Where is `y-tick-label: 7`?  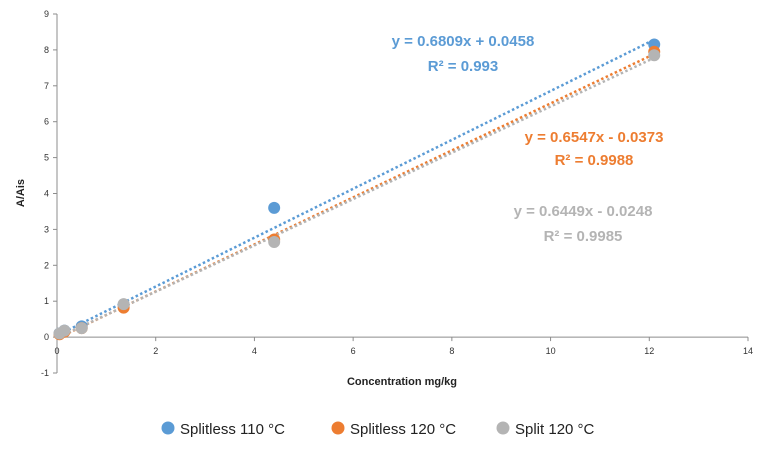 y-tick-label: 7 is located at coordinates (46, 86).